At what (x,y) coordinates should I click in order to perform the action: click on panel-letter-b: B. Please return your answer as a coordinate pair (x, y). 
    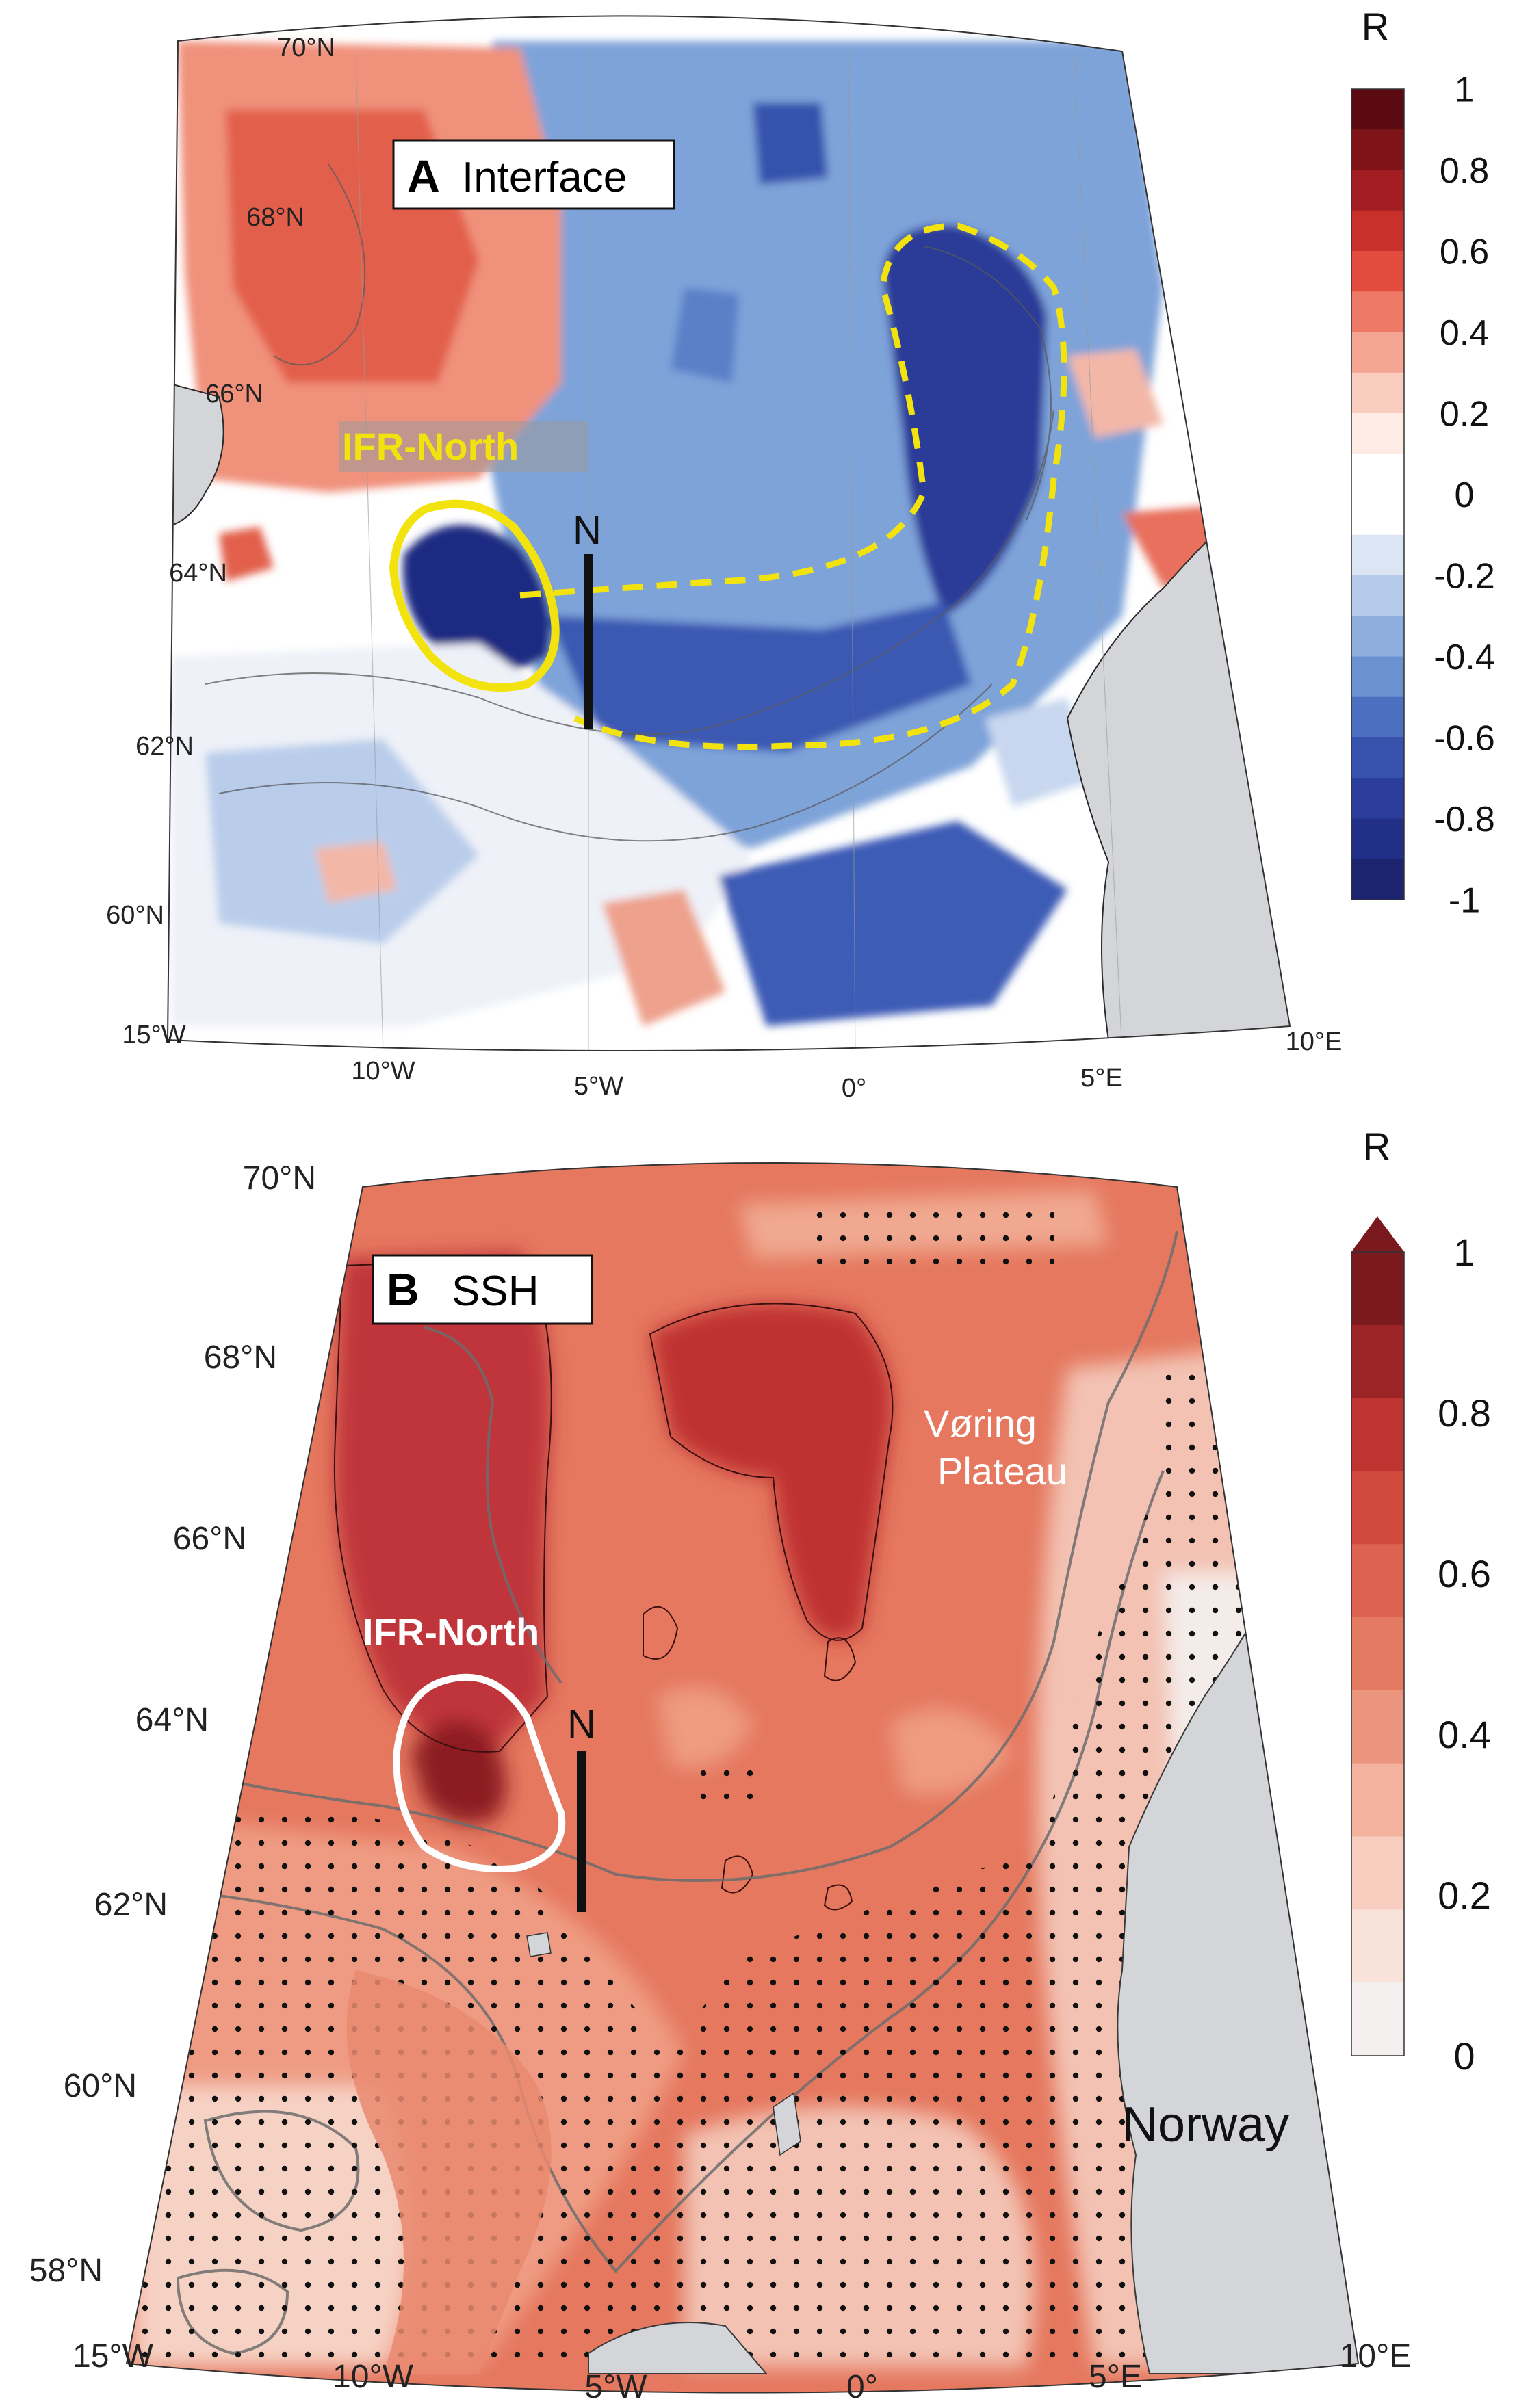
    Looking at the image, I should click on (403, 1289).